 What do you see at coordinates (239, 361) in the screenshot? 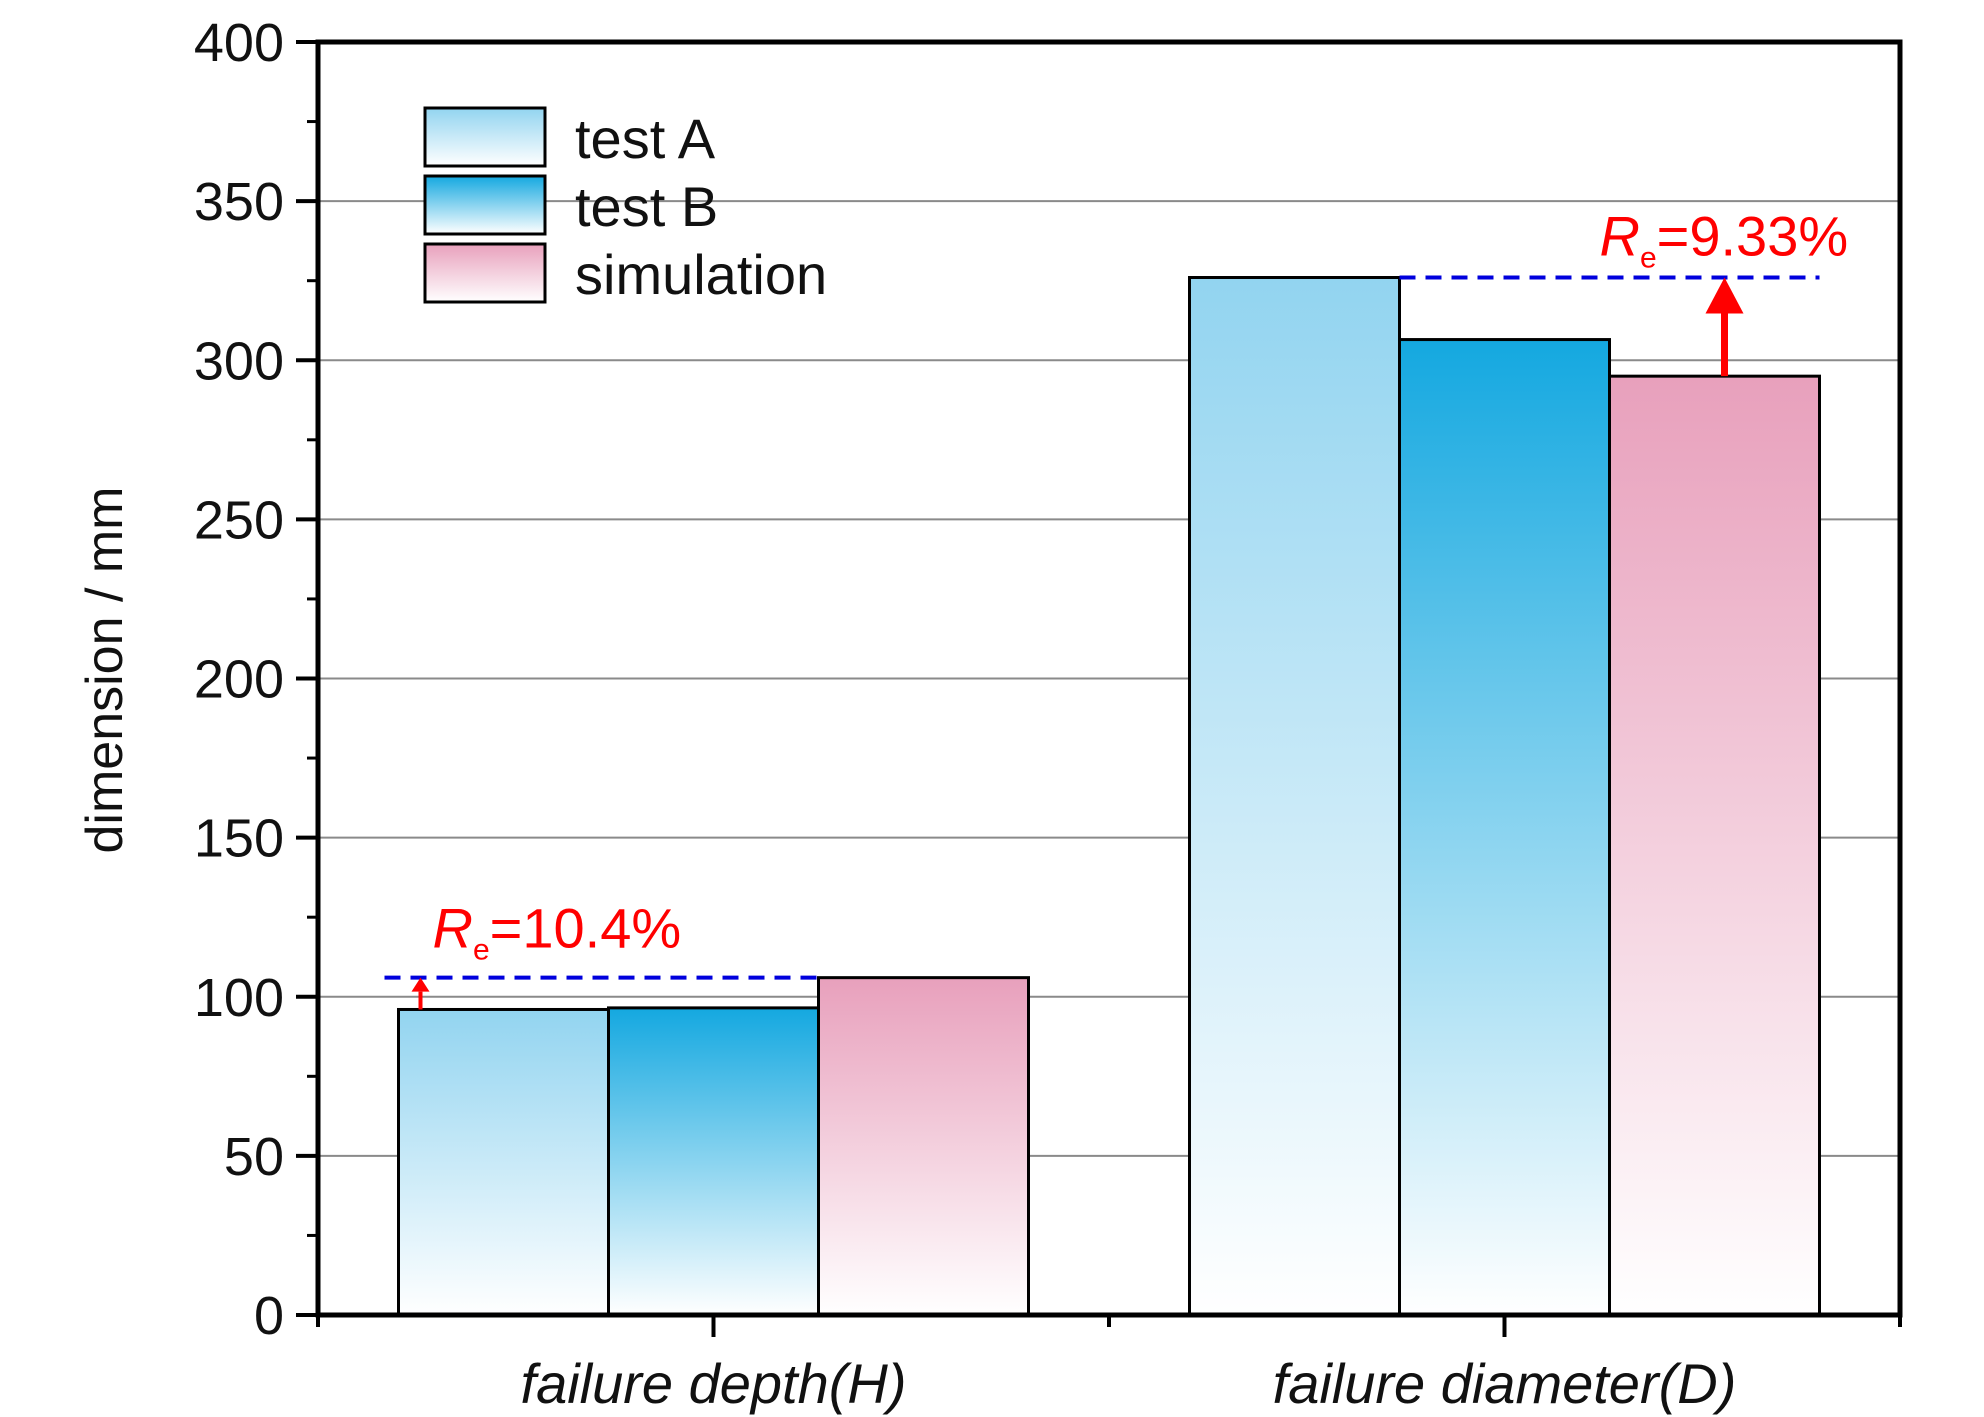
I see `y-tick-label: 300` at bounding box center [239, 361].